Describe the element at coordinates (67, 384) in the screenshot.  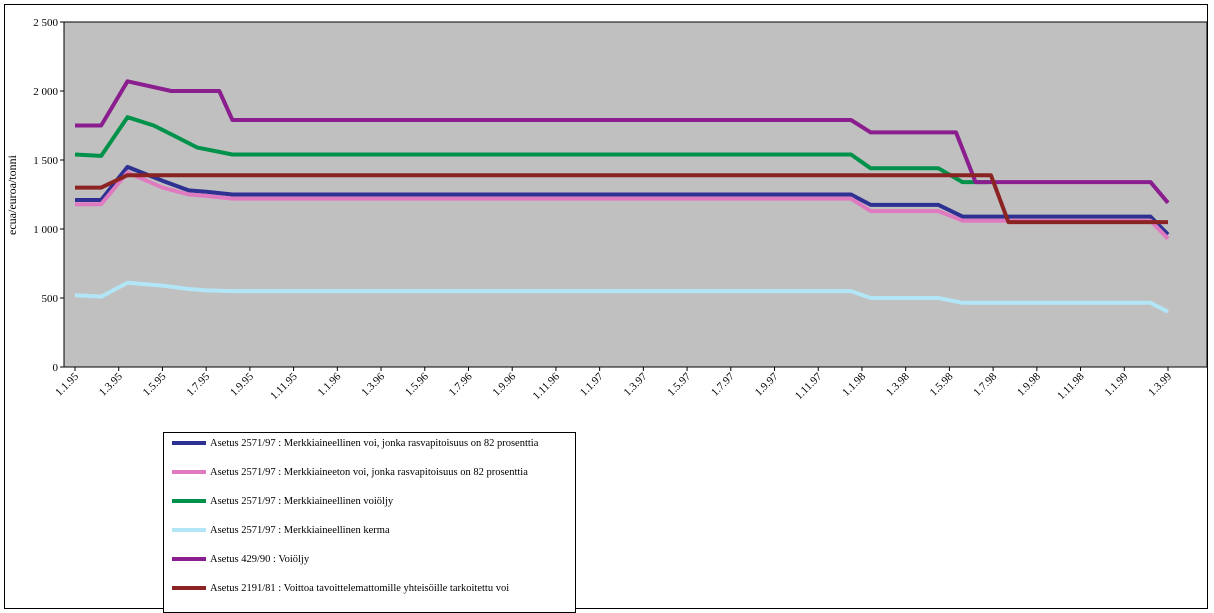
I see `x-tick-label: 1.1.95` at that location.